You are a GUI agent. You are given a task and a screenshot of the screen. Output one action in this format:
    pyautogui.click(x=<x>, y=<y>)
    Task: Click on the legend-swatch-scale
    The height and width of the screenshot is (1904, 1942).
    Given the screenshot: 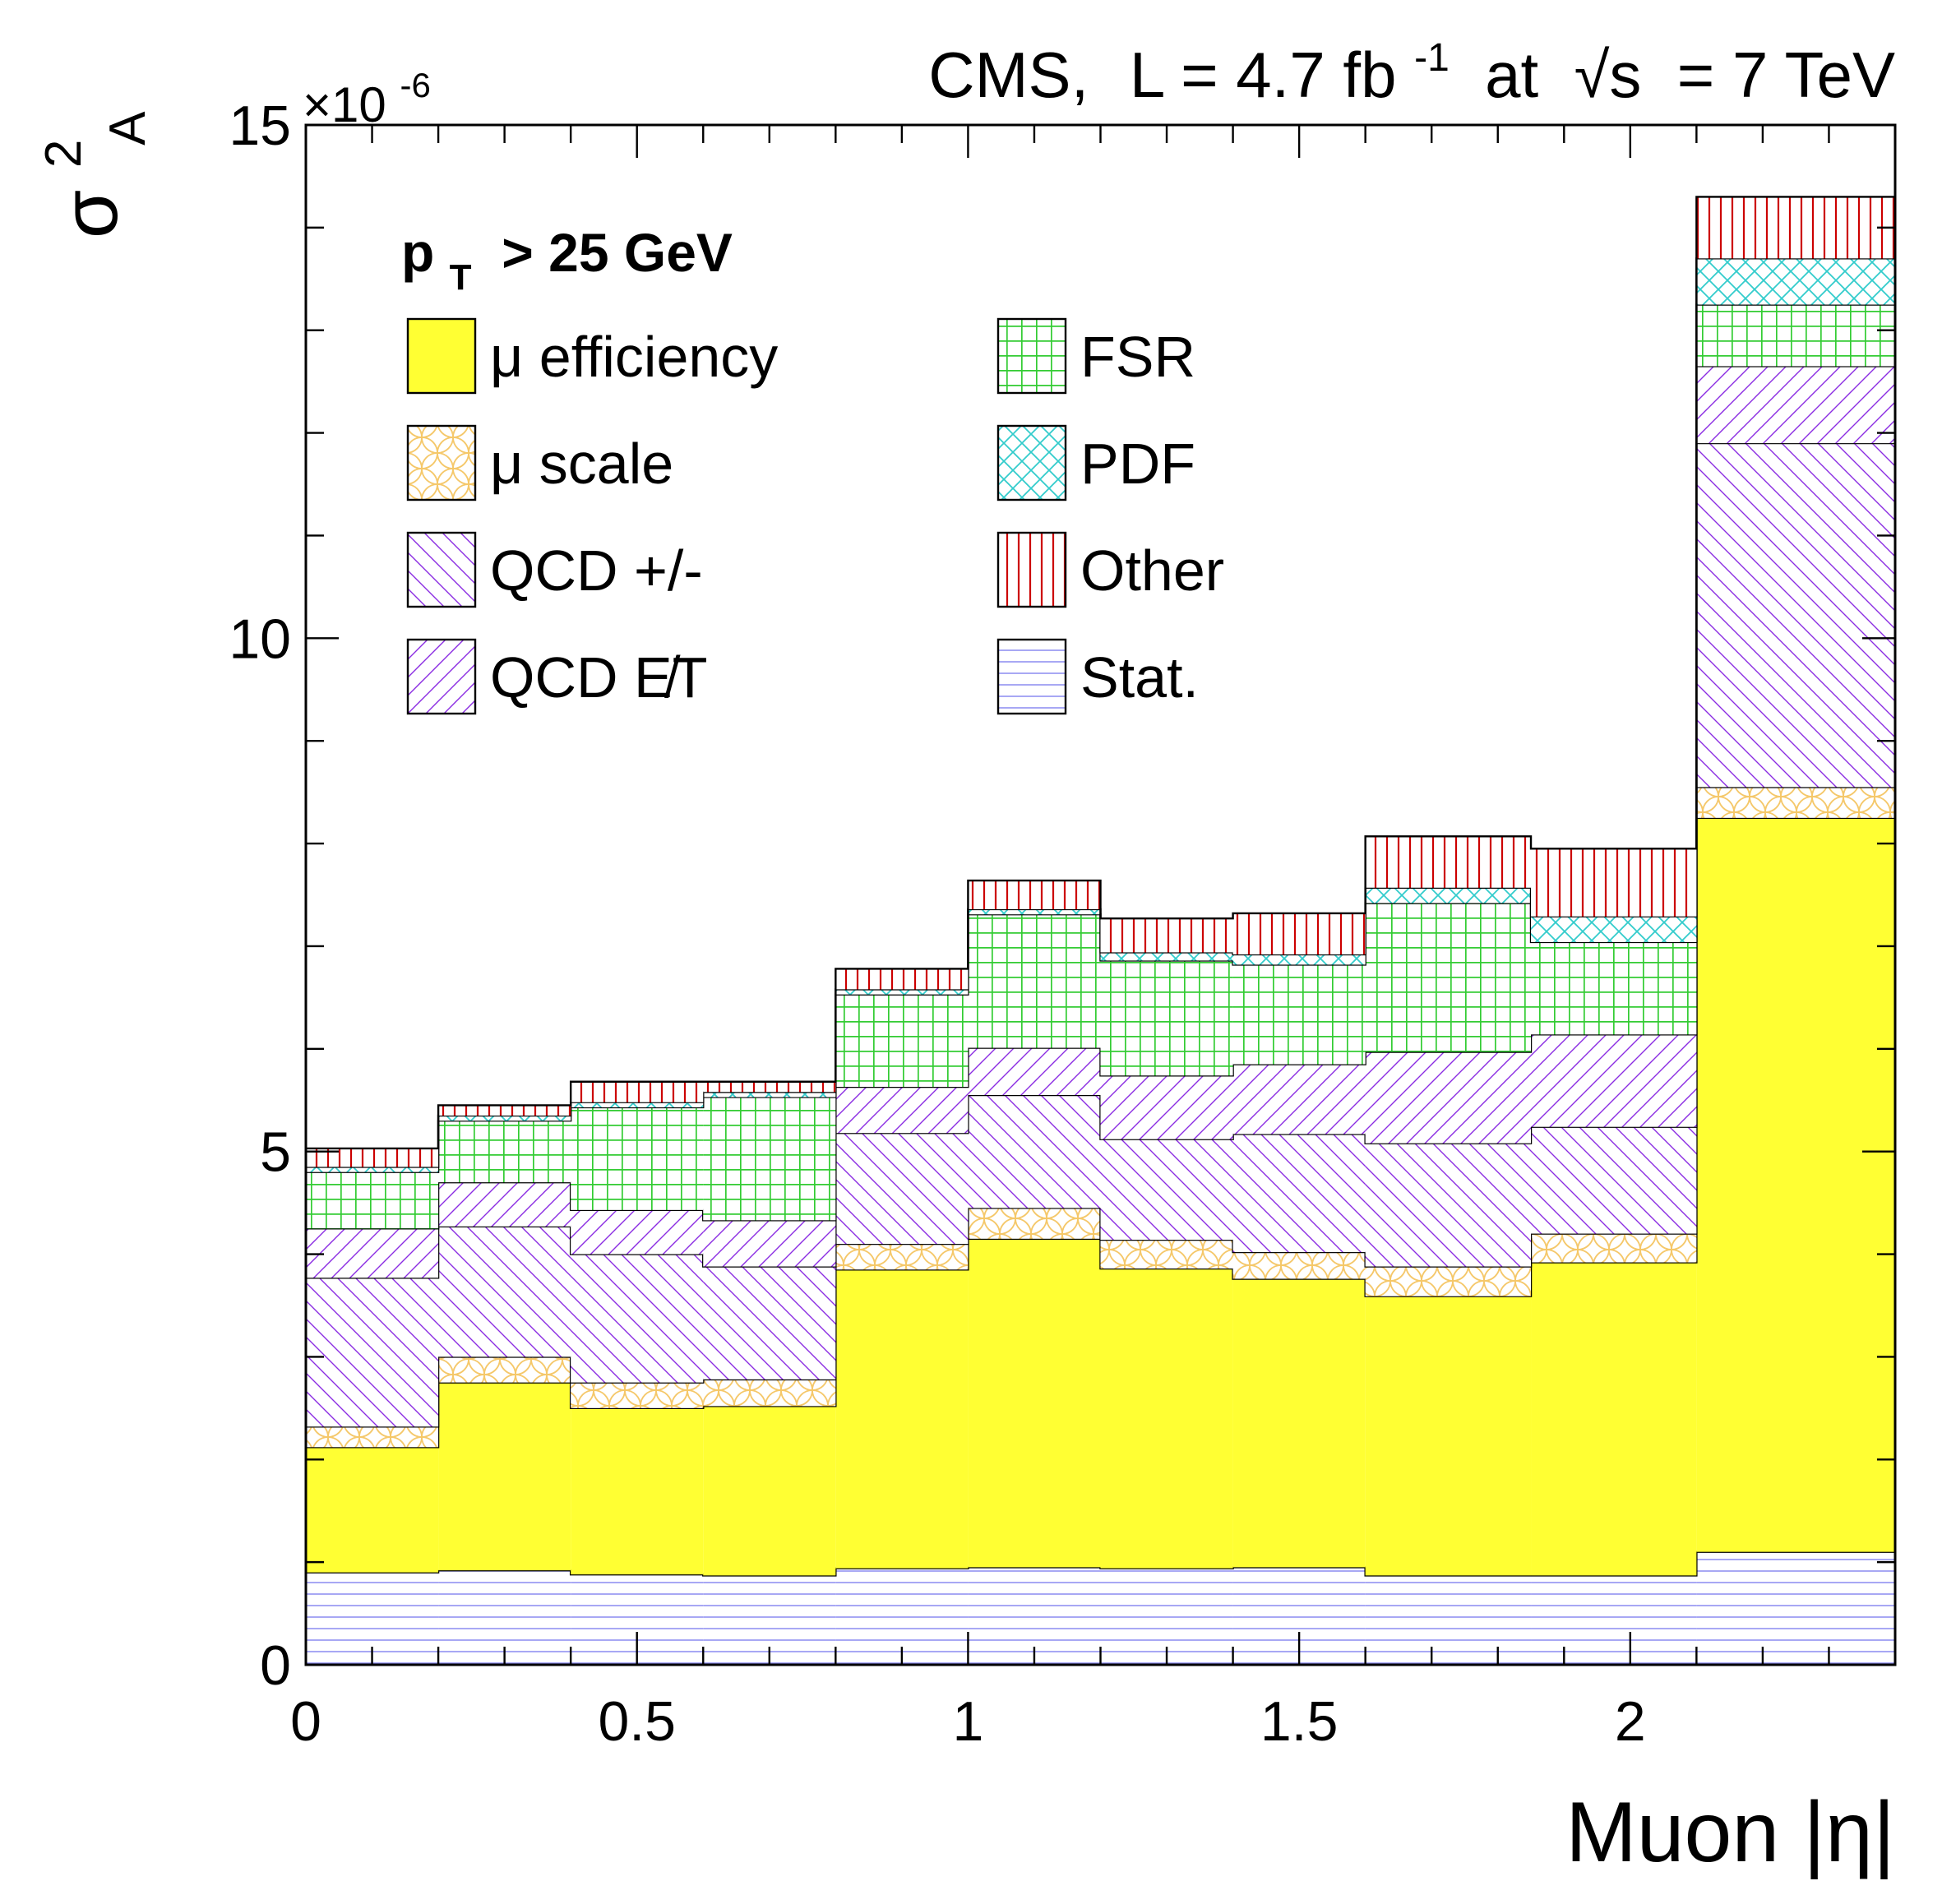 What is the action you would take?
    pyautogui.click(x=442, y=462)
    